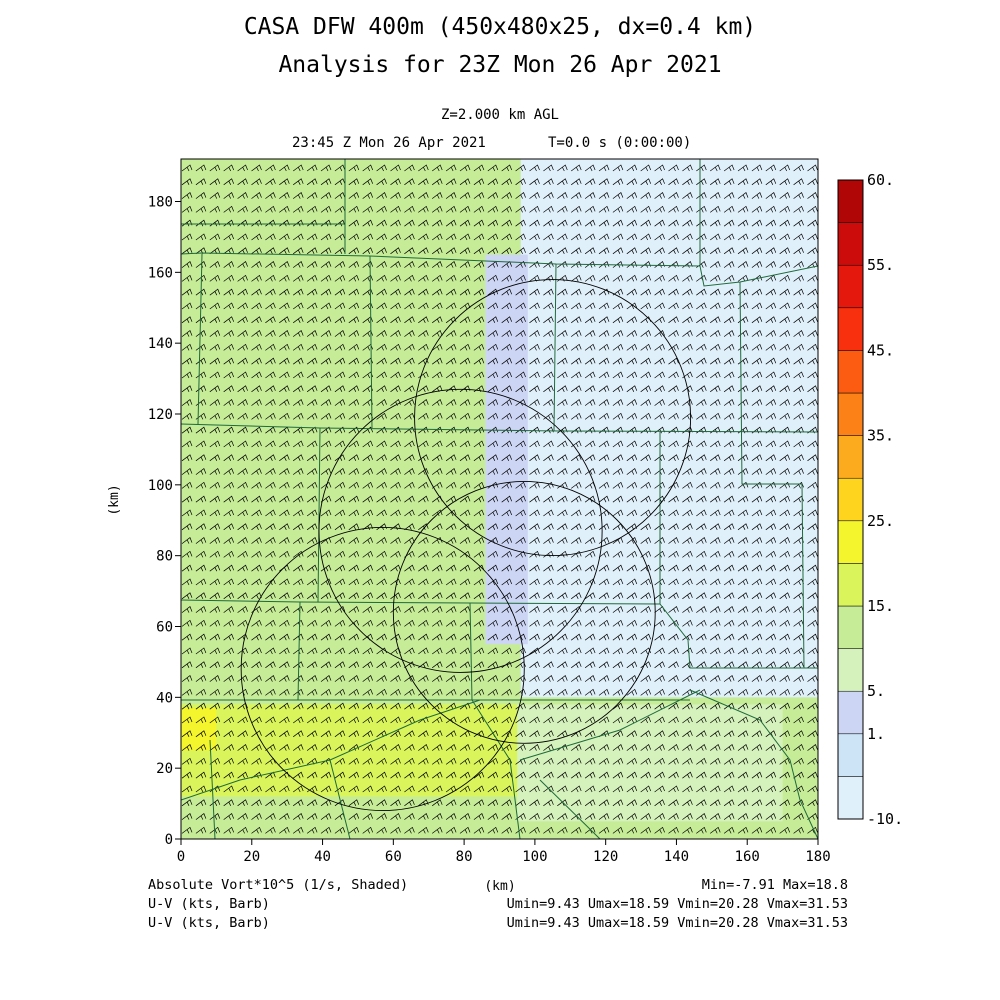 The height and width of the screenshot is (1000, 1000). What do you see at coordinates (389, 143) in the screenshot?
I see `valid-time: 23:45 Z Mon 26 Apr 2021` at bounding box center [389, 143].